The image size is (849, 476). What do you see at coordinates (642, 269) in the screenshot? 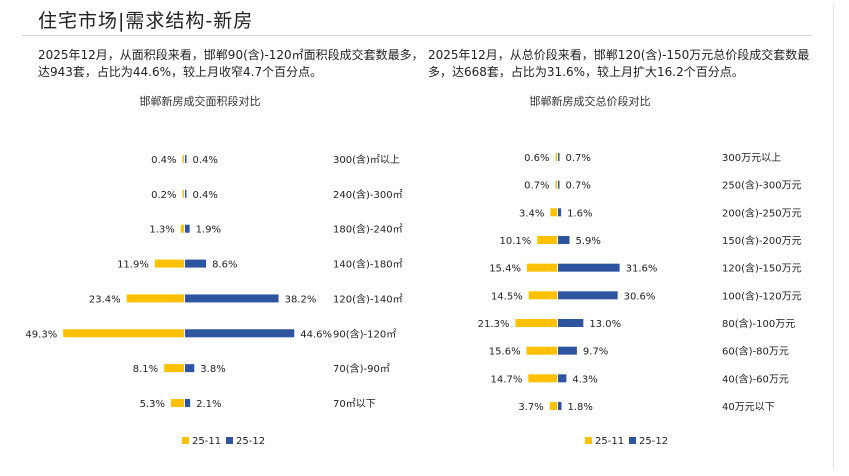
I see `data-label: 31.6%` at bounding box center [642, 269].